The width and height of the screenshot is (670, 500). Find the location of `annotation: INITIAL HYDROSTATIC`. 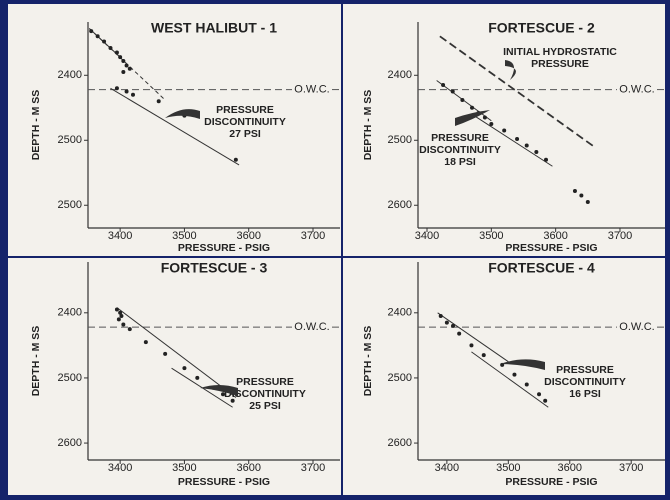

annotation: INITIAL HYDROSTATIC is located at coordinates (560, 52).